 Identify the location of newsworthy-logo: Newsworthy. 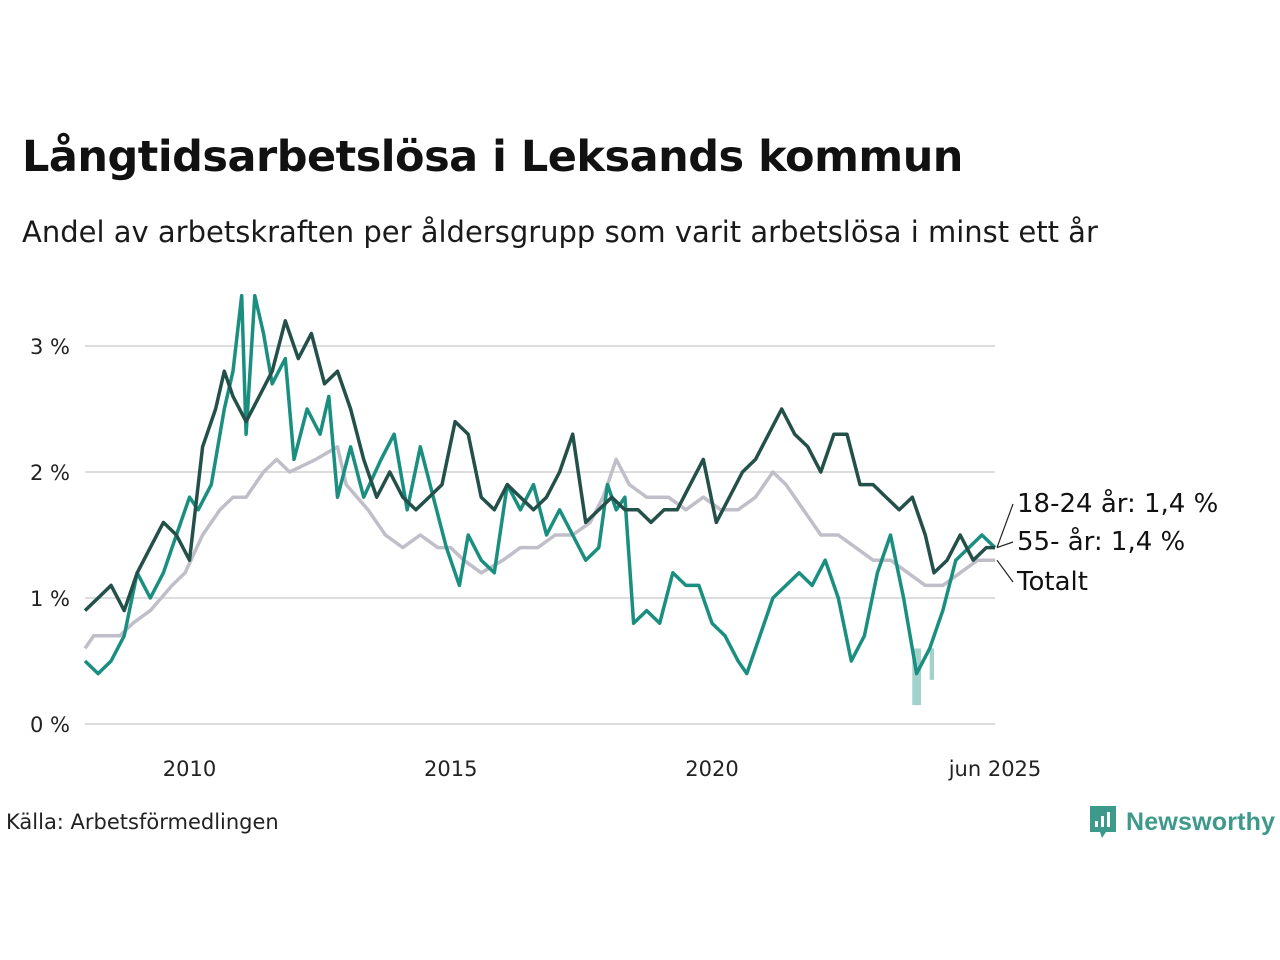
(1181, 822).